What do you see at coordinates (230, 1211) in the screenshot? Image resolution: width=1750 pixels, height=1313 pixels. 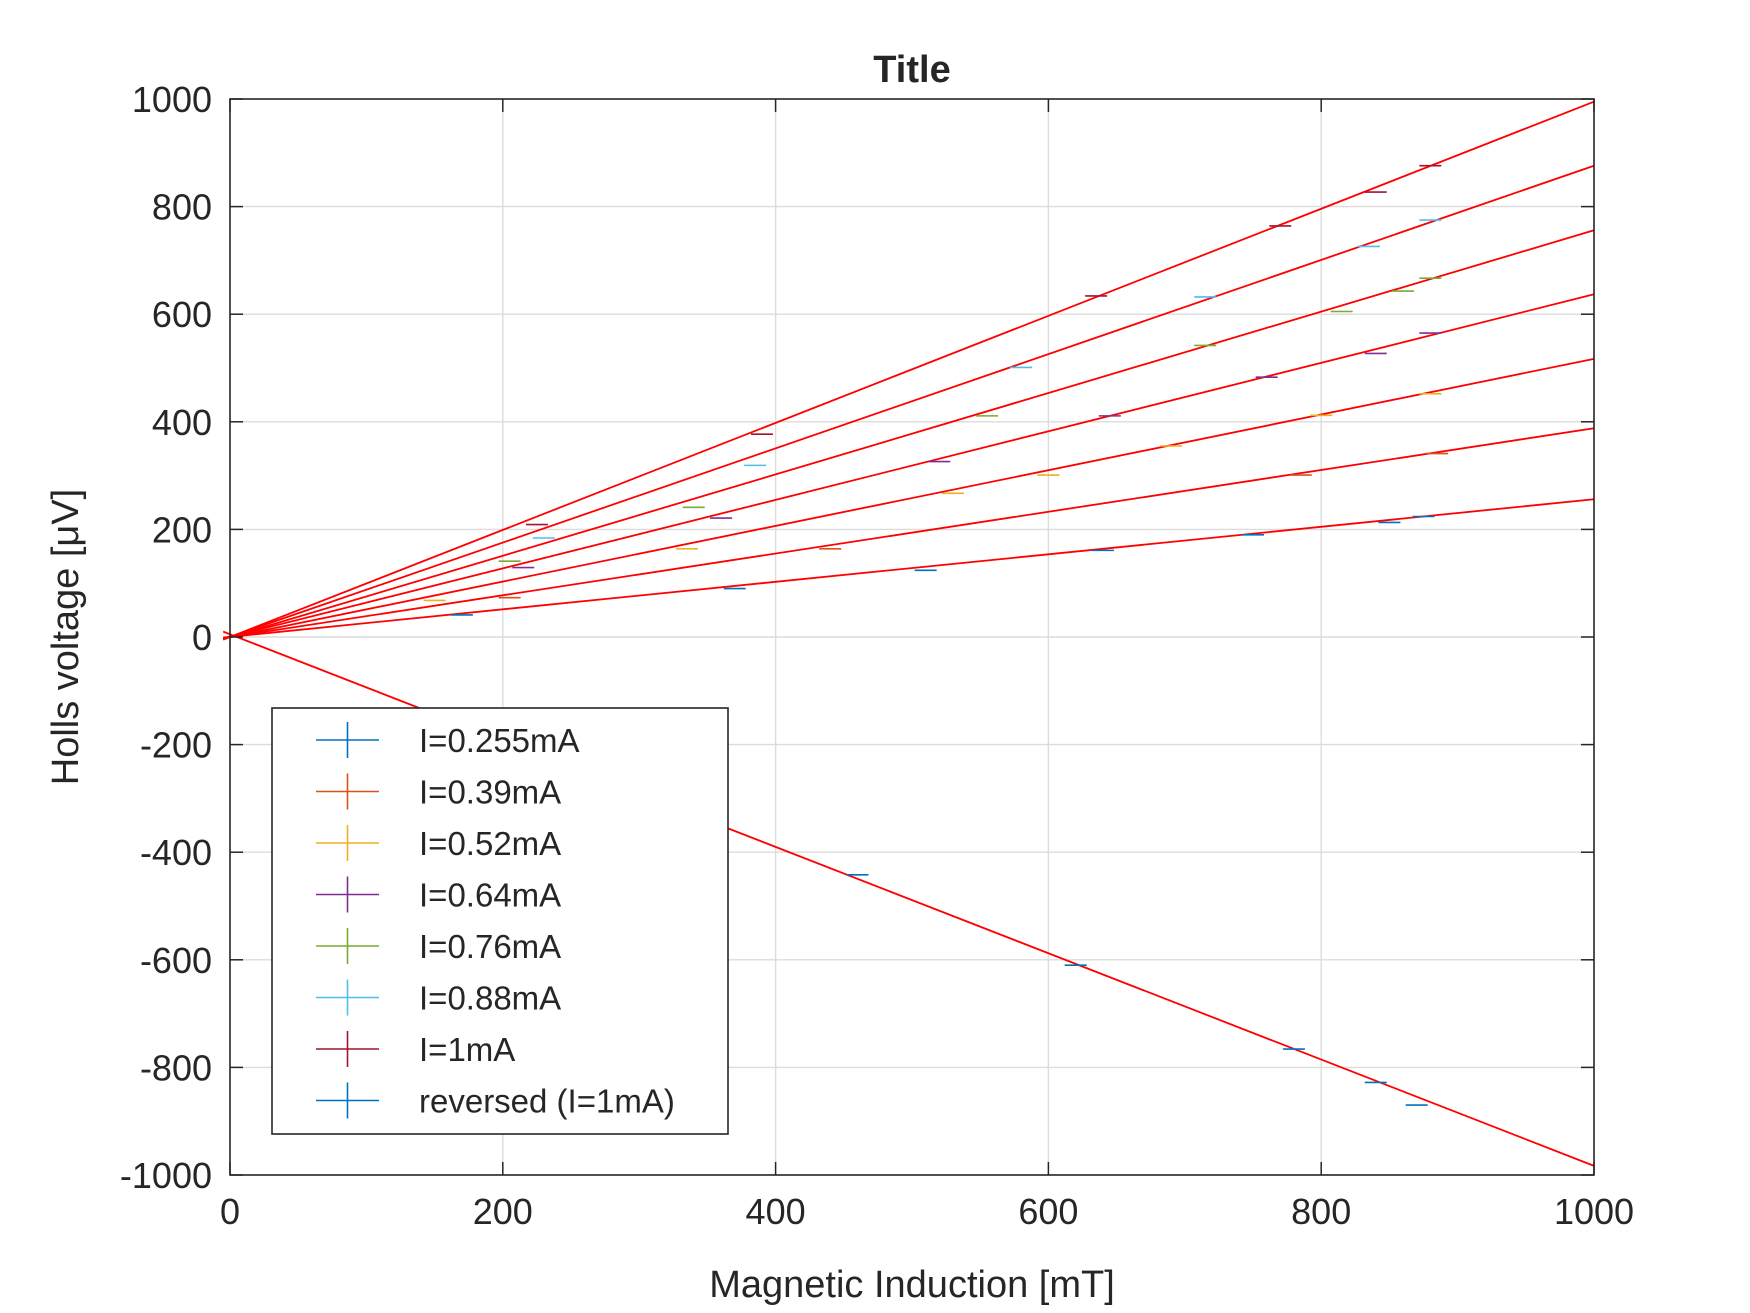 I see `x-tick-label: 0` at bounding box center [230, 1211].